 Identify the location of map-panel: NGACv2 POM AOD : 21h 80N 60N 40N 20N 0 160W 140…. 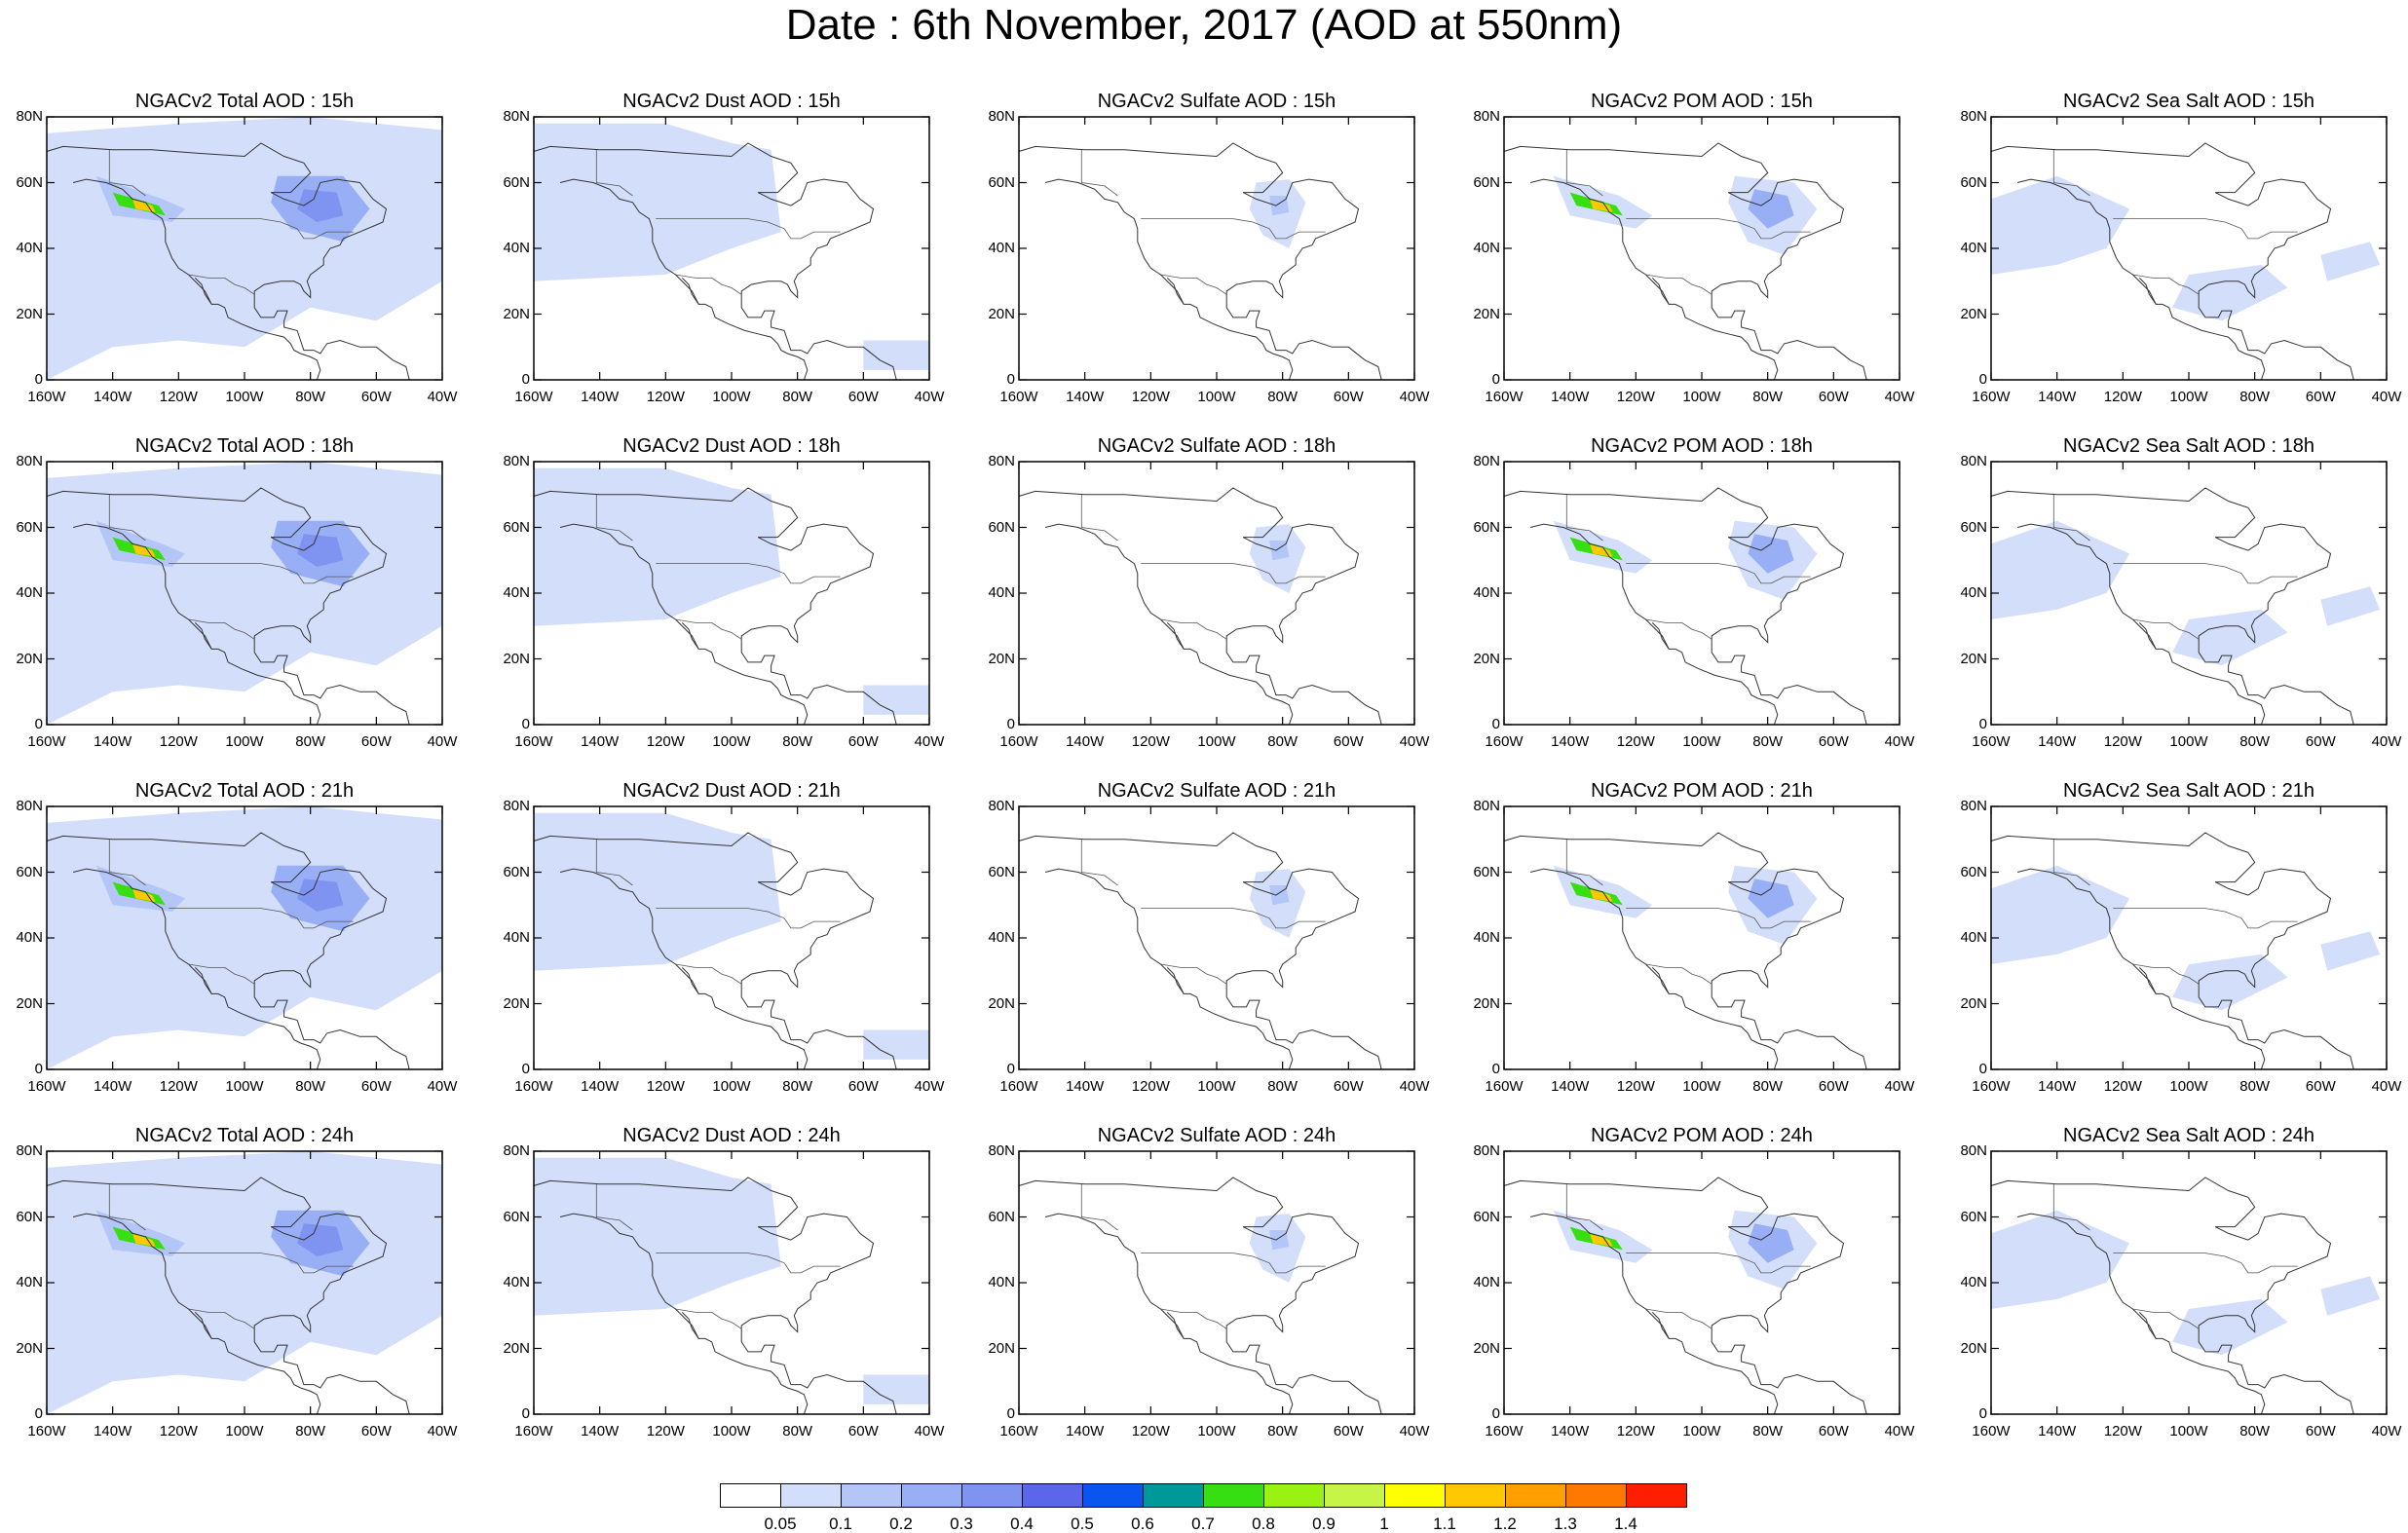
(1685, 937).